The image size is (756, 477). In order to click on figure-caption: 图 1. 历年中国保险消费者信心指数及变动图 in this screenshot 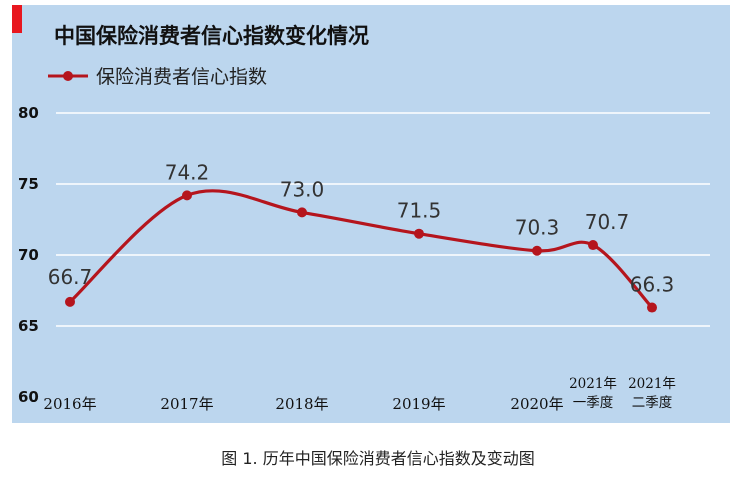, I will do `click(378, 458)`.